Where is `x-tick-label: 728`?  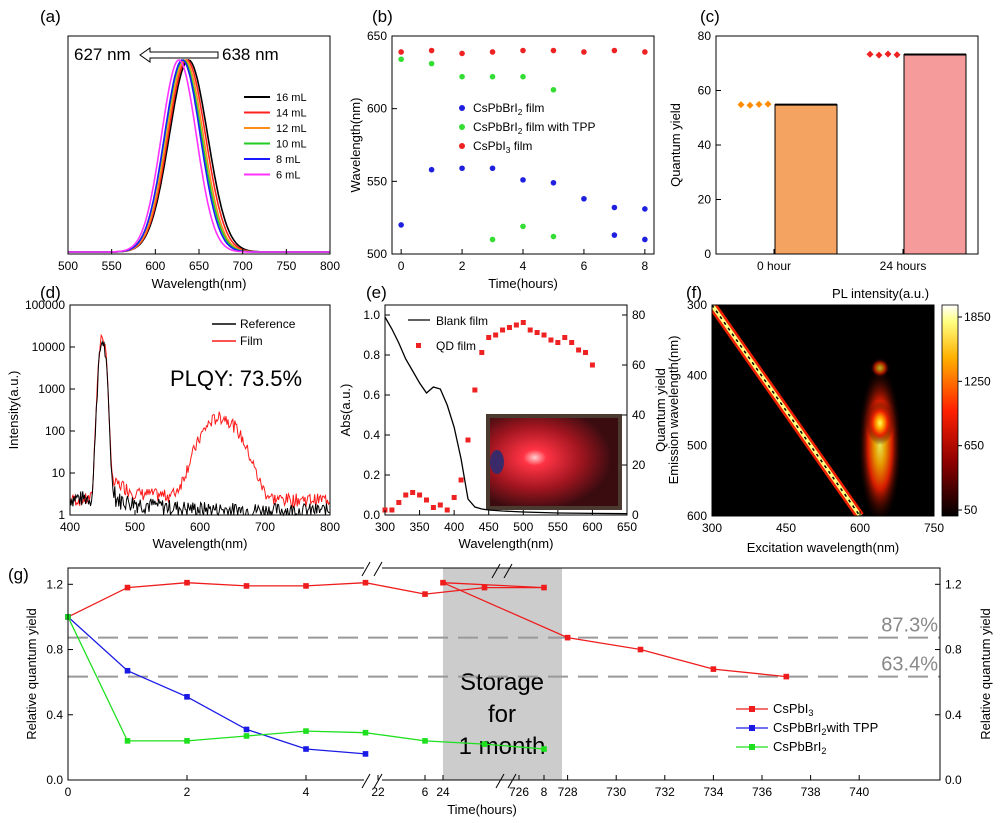
x-tick-label: 728 is located at coordinates (568, 792).